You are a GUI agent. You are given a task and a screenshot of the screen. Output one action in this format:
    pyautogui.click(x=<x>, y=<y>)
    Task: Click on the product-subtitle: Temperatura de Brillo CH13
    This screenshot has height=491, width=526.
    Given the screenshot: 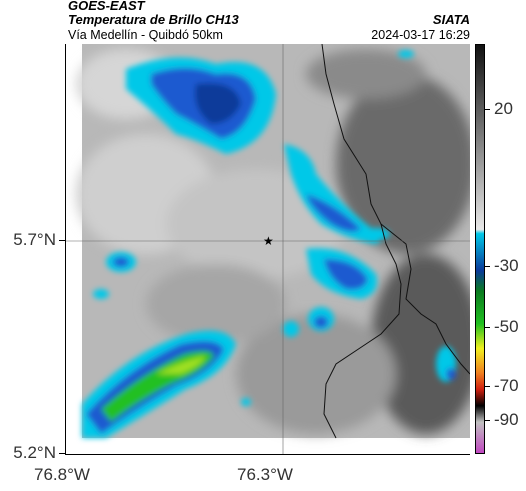 What is the action you would take?
    pyautogui.click(x=153, y=19)
    